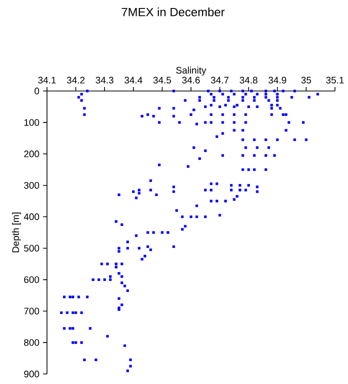 This screenshot has width=348, height=384. What do you see at coordinates (32, 374) in the screenshot?
I see `y-tick-label: 900` at bounding box center [32, 374].